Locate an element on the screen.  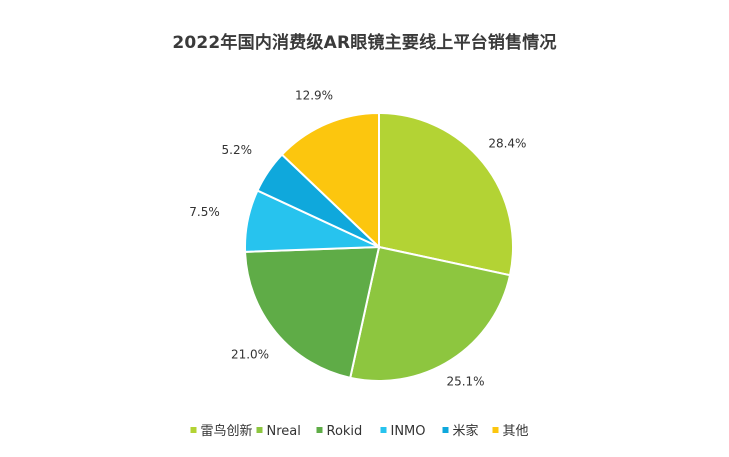
legend-item-1: Nreal is located at coordinates (278, 431).